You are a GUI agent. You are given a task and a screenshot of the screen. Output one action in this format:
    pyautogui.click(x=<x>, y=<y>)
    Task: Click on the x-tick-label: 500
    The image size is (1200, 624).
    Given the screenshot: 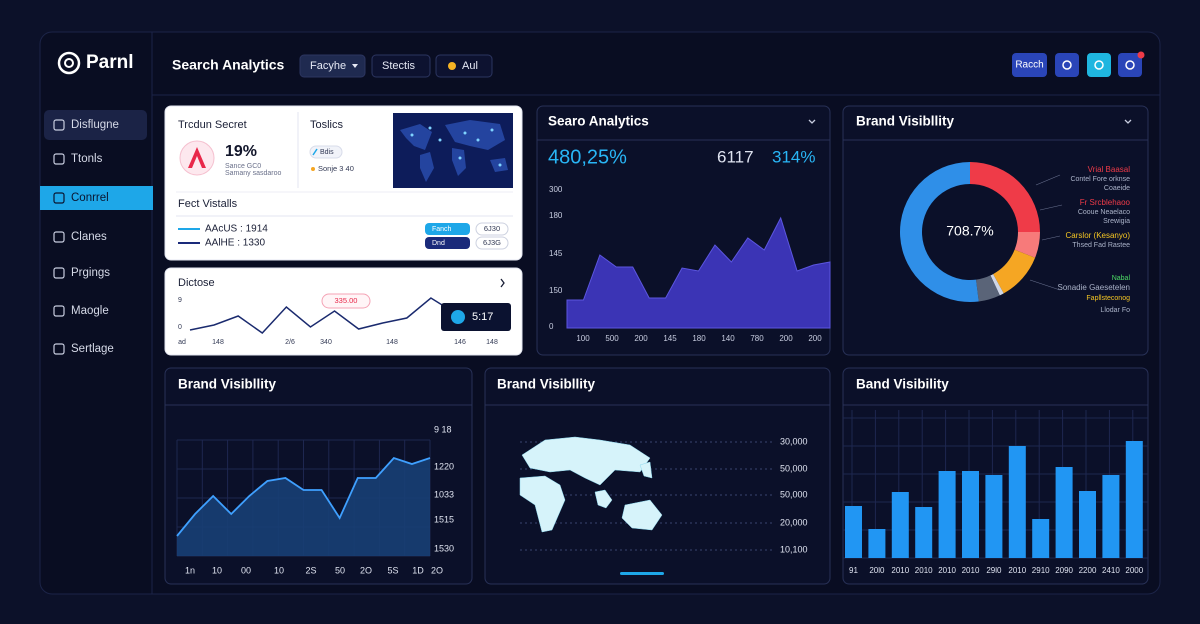 What is the action you would take?
    pyautogui.click(x=612, y=338)
    